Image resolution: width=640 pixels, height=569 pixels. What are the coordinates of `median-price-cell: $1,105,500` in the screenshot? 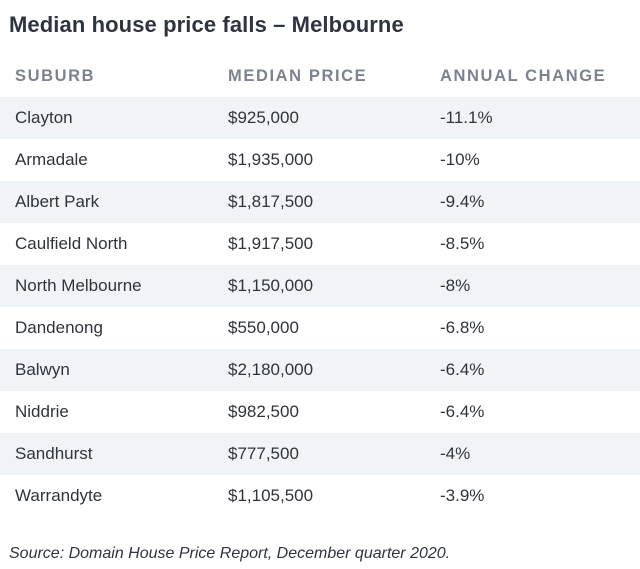 It's located at (318, 496).